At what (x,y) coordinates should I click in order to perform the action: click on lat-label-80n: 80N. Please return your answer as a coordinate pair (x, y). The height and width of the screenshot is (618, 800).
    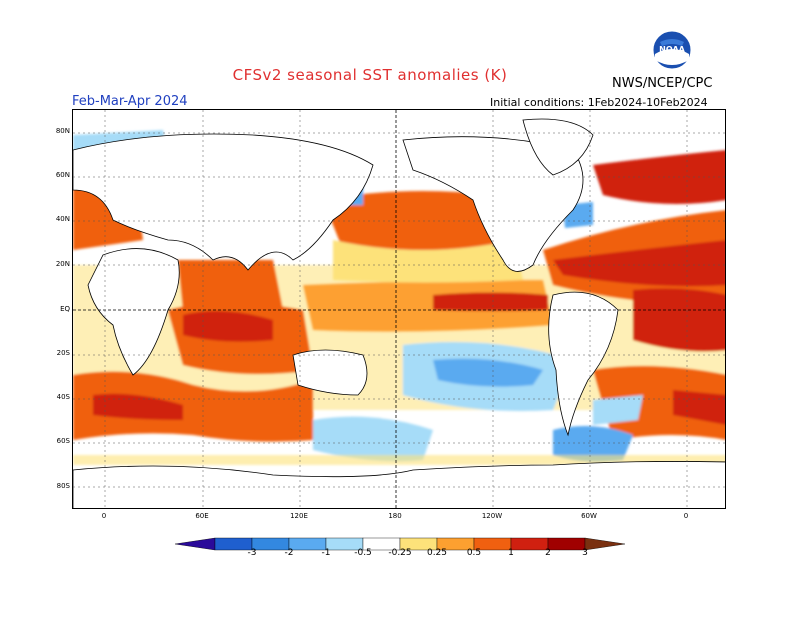
    Looking at the image, I should click on (62, 131).